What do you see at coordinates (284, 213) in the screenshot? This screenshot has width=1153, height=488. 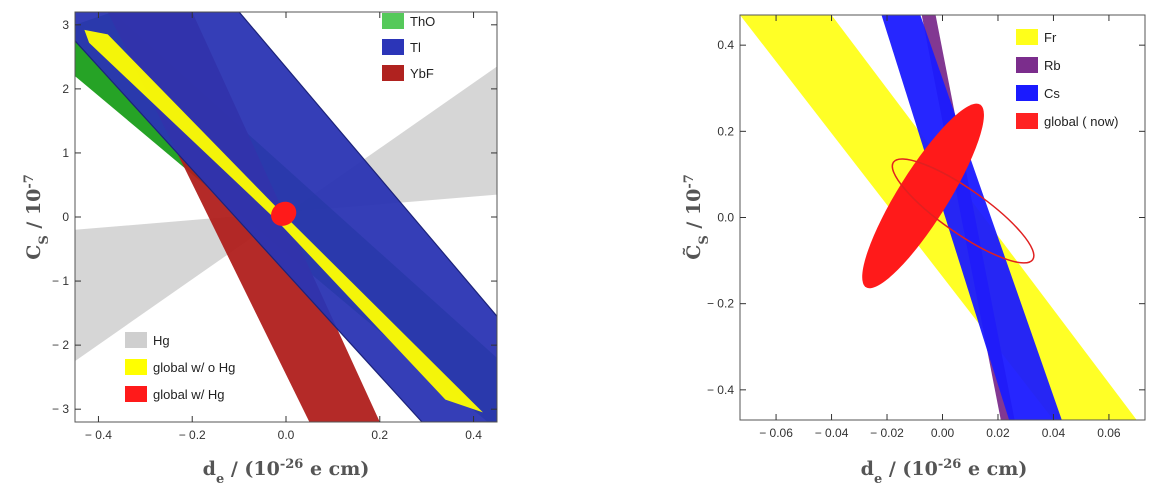 I see `region-global-w-hg` at bounding box center [284, 213].